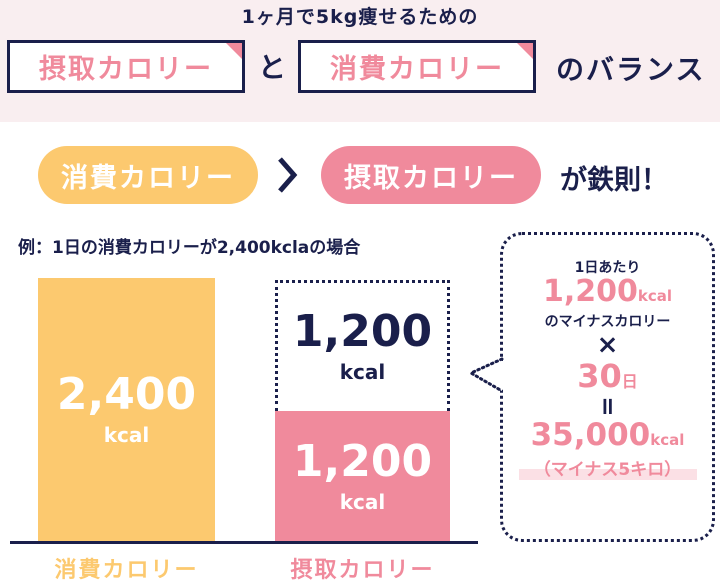 The image size is (720, 588). Describe the element at coordinates (362, 331) in the screenshot. I see `deficit-value: 1,200` at that location.